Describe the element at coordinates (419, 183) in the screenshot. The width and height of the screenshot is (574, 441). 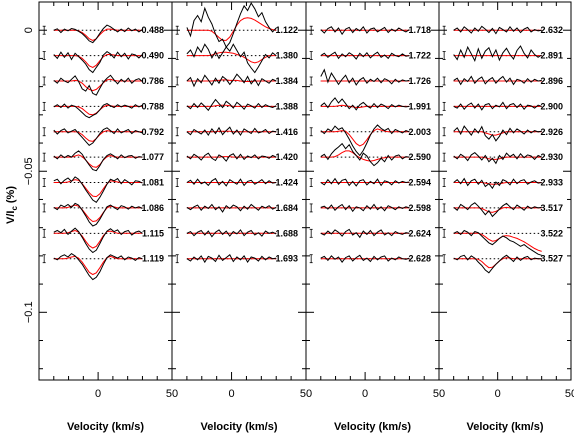
I see `phase-label: 2.594` at that location.